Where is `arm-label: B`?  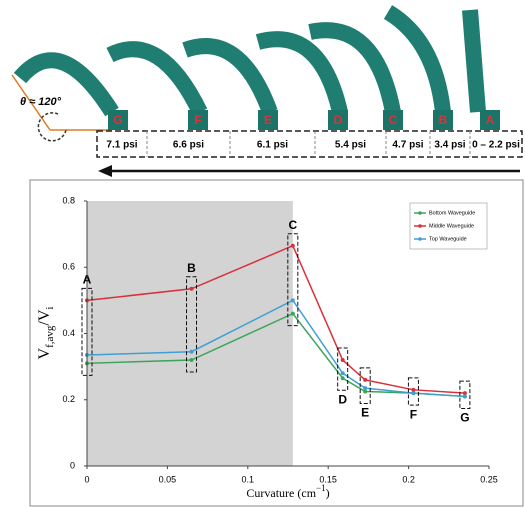
arm-label: B is located at coordinates (443, 120).